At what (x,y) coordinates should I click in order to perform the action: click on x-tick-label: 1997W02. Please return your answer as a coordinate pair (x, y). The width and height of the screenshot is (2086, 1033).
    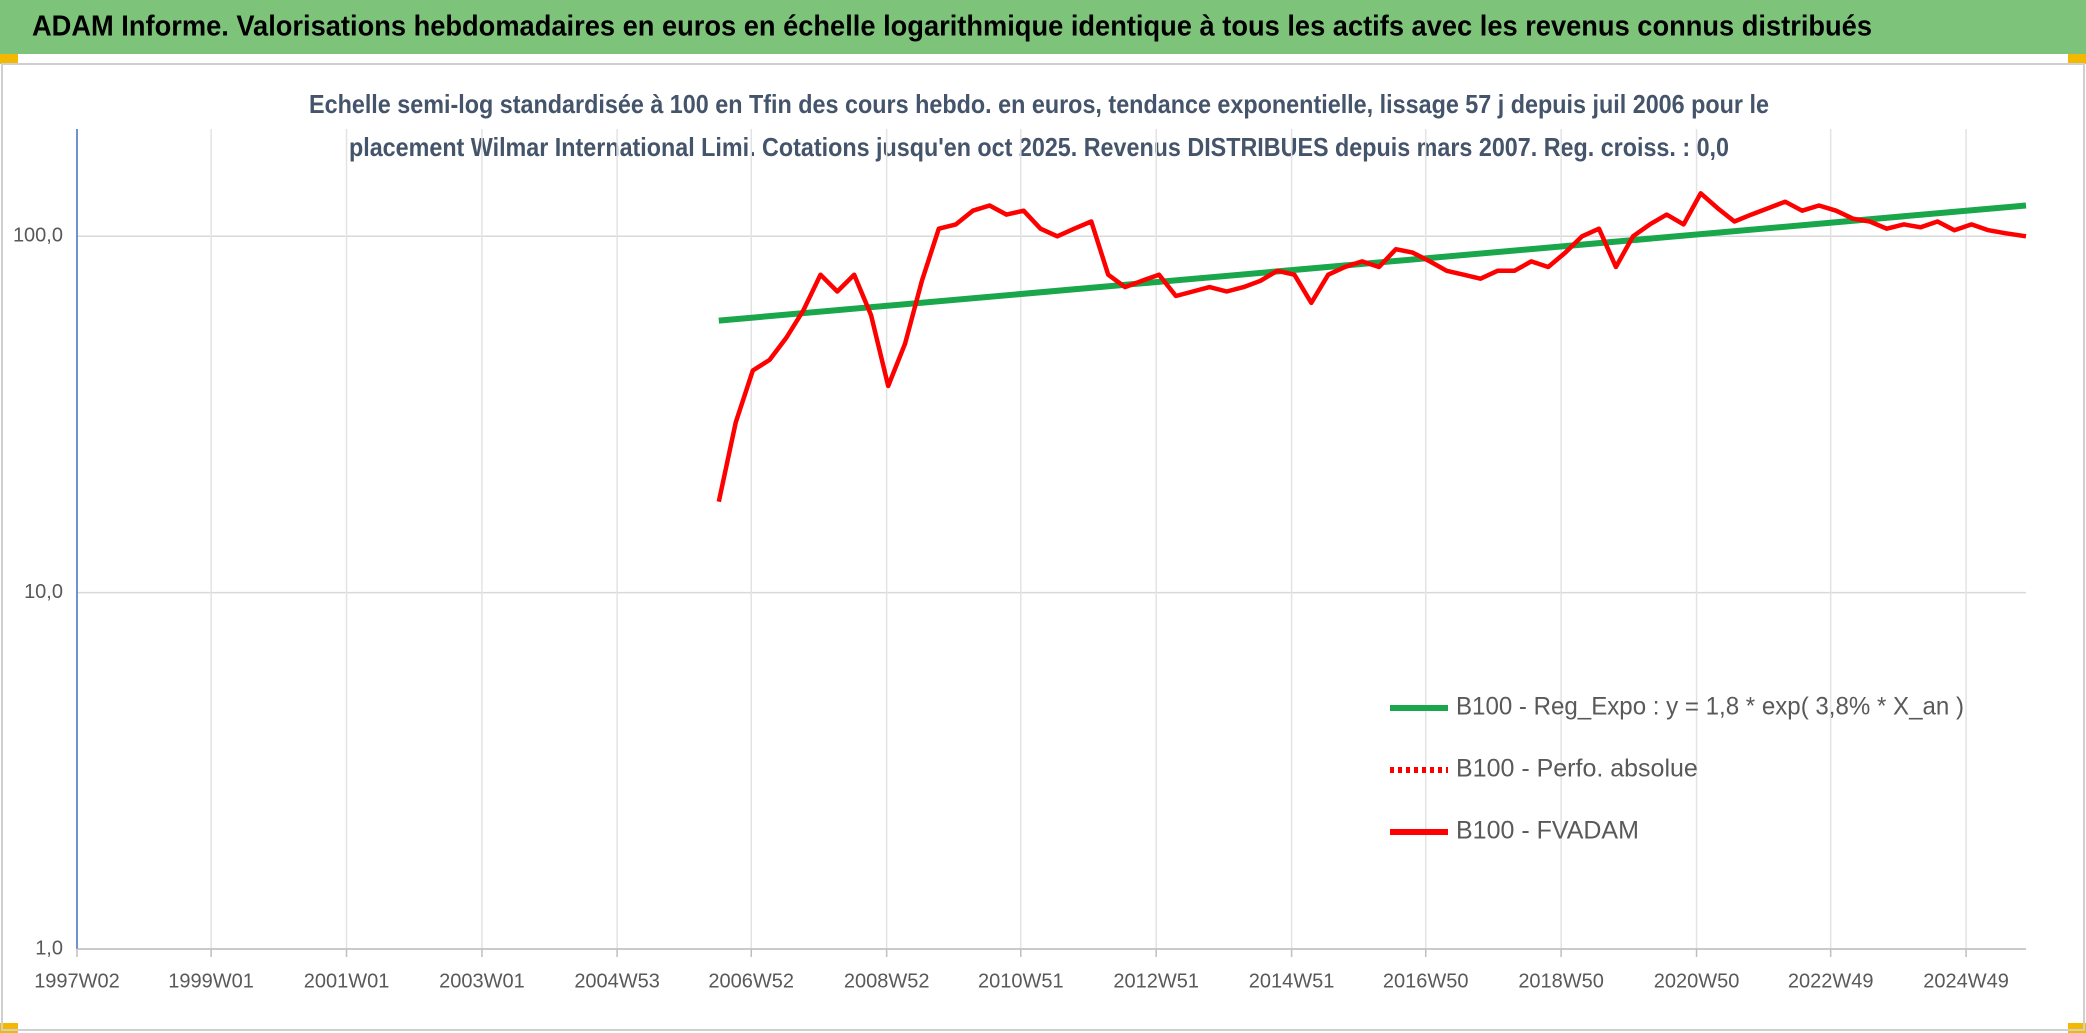
    Looking at the image, I should click on (77, 981).